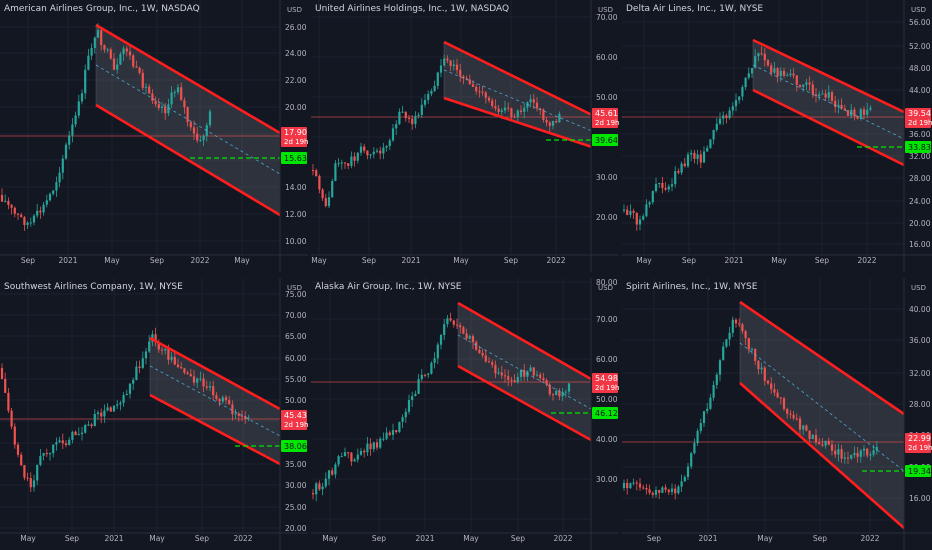 The height and width of the screenshot is (550, 932). What do you see at coordinates (296, 485) in the screenshot?
I see `y-tick-label: 30.00` at bounding box center [296, 485].